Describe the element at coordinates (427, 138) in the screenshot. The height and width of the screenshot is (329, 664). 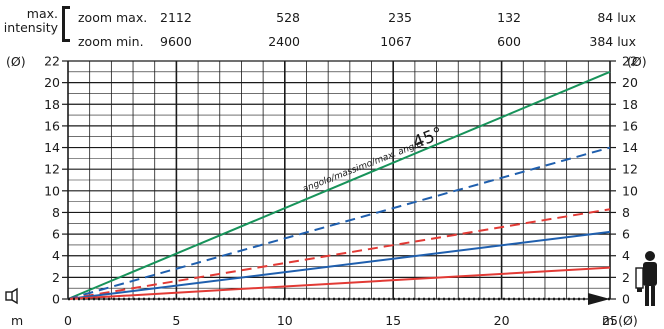
I see `angle-annotation-value: 45°` at that location.